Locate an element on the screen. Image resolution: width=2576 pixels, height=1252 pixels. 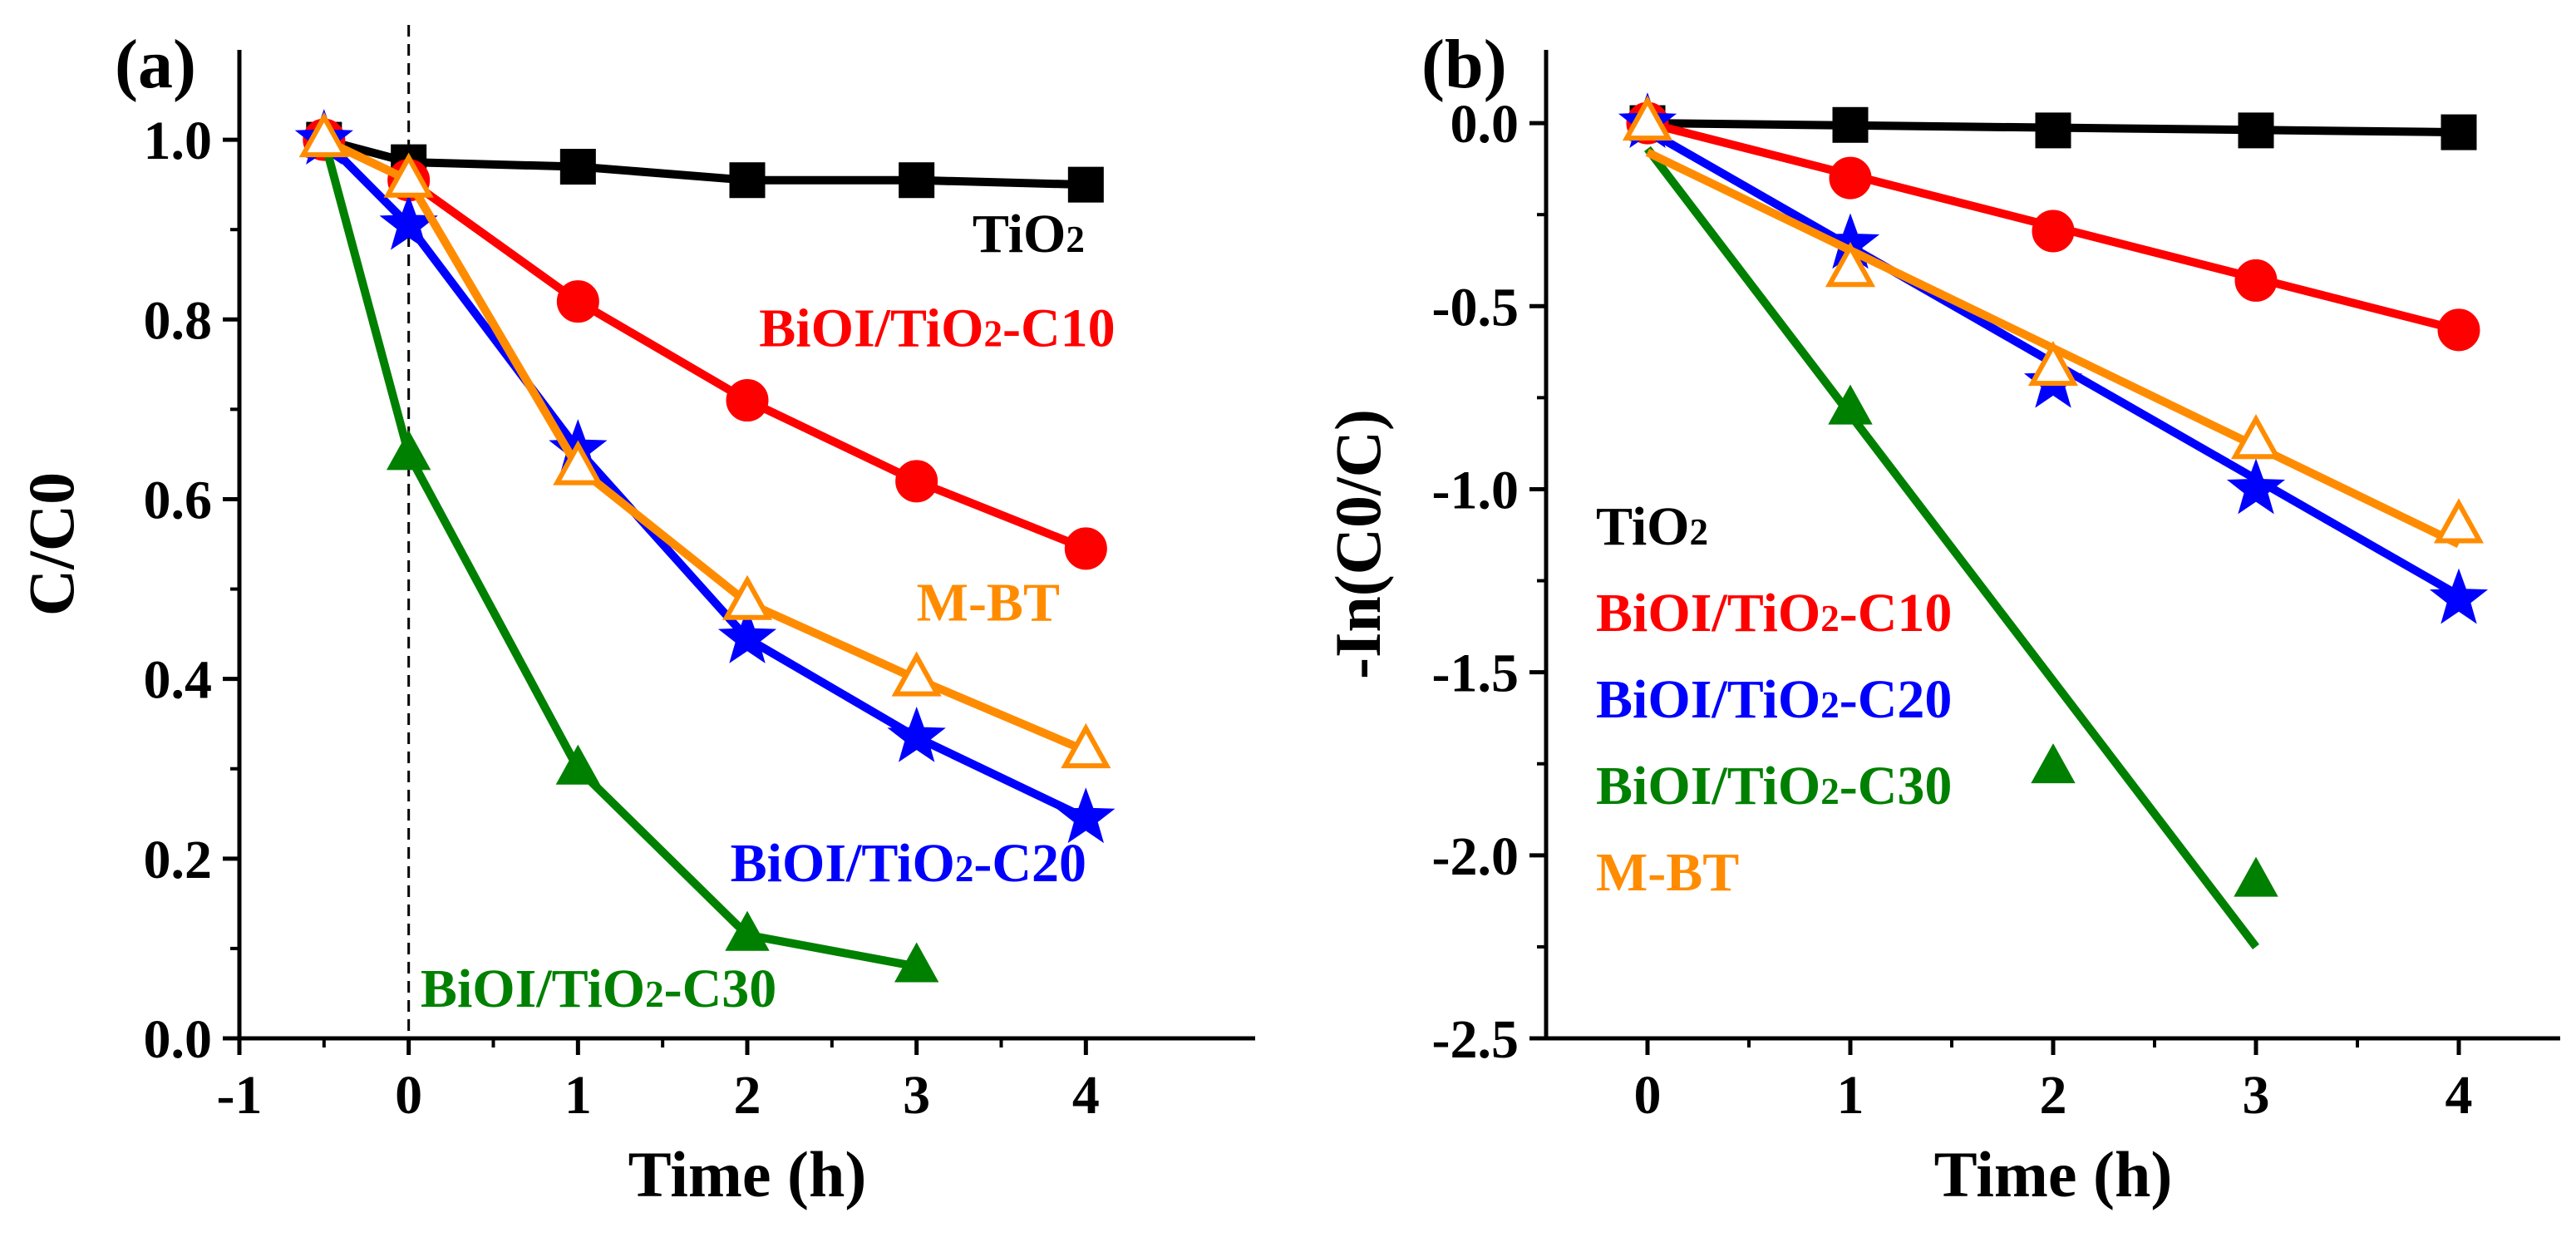
legend-entry-bioi-tio2-c10: BiOI/TiO2-C10 is located at coordinates (1774, 613).